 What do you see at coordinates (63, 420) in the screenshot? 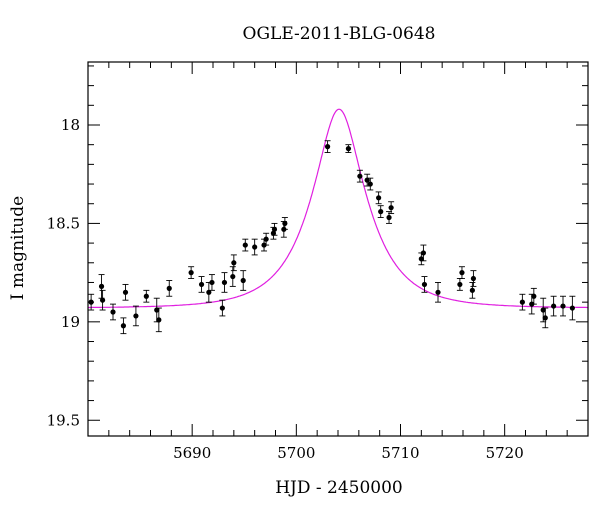
I see `y-tick-label: 19.5` at bounding box center [63, 420].